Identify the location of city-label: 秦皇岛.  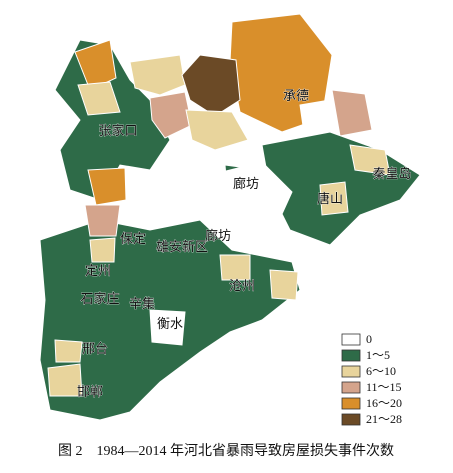
(391, 173).